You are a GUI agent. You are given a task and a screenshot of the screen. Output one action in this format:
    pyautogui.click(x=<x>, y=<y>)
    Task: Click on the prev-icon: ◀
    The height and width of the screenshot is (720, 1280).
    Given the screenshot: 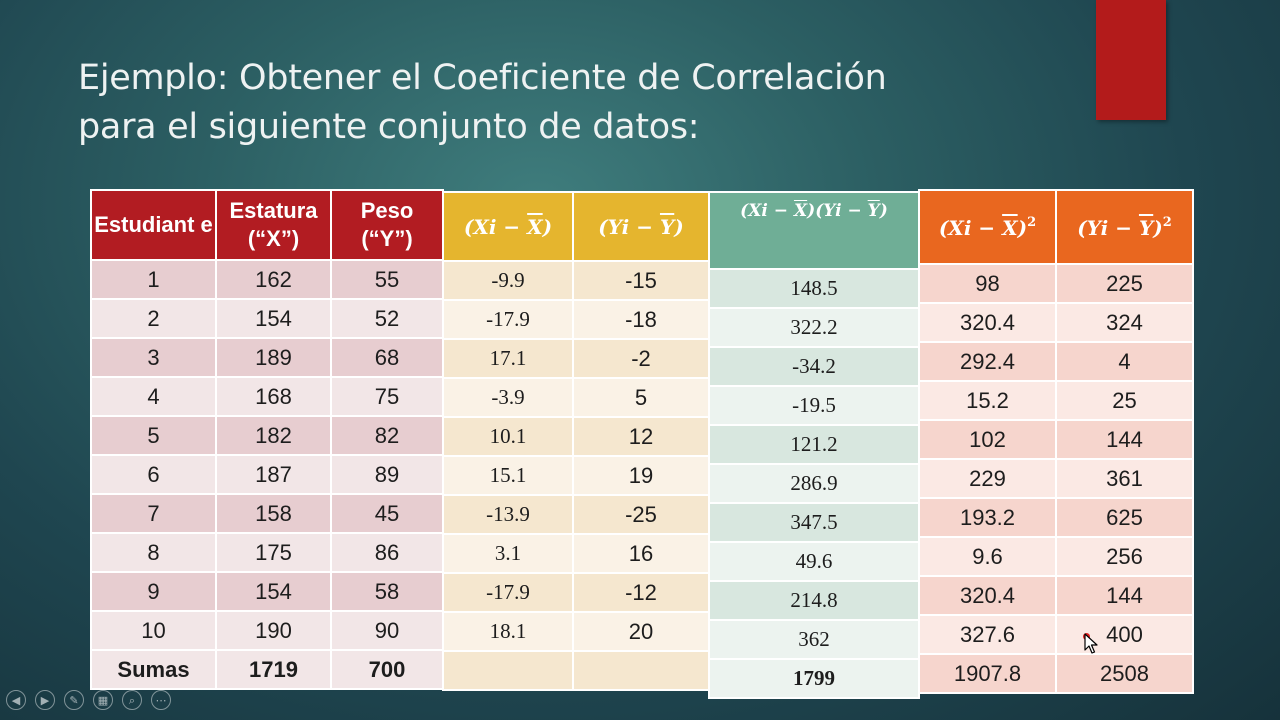 What is the action you would take?
    pyautogui.click(x=16, y=700)
    